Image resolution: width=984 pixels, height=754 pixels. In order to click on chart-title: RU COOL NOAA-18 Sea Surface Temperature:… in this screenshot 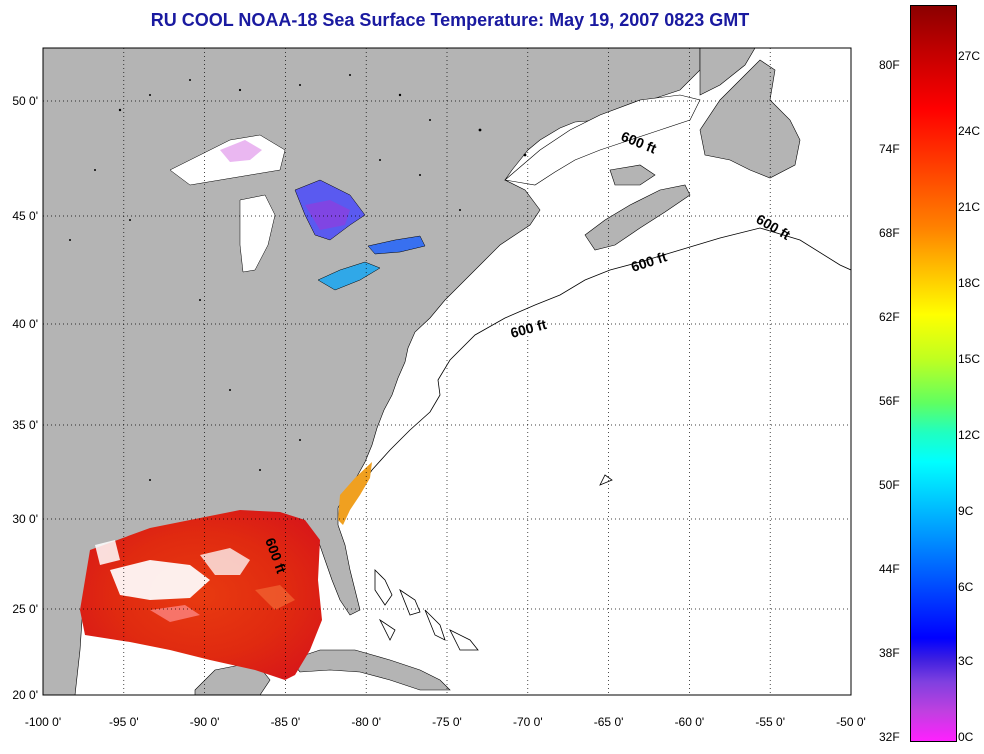, I will do `click(450, 20)`.